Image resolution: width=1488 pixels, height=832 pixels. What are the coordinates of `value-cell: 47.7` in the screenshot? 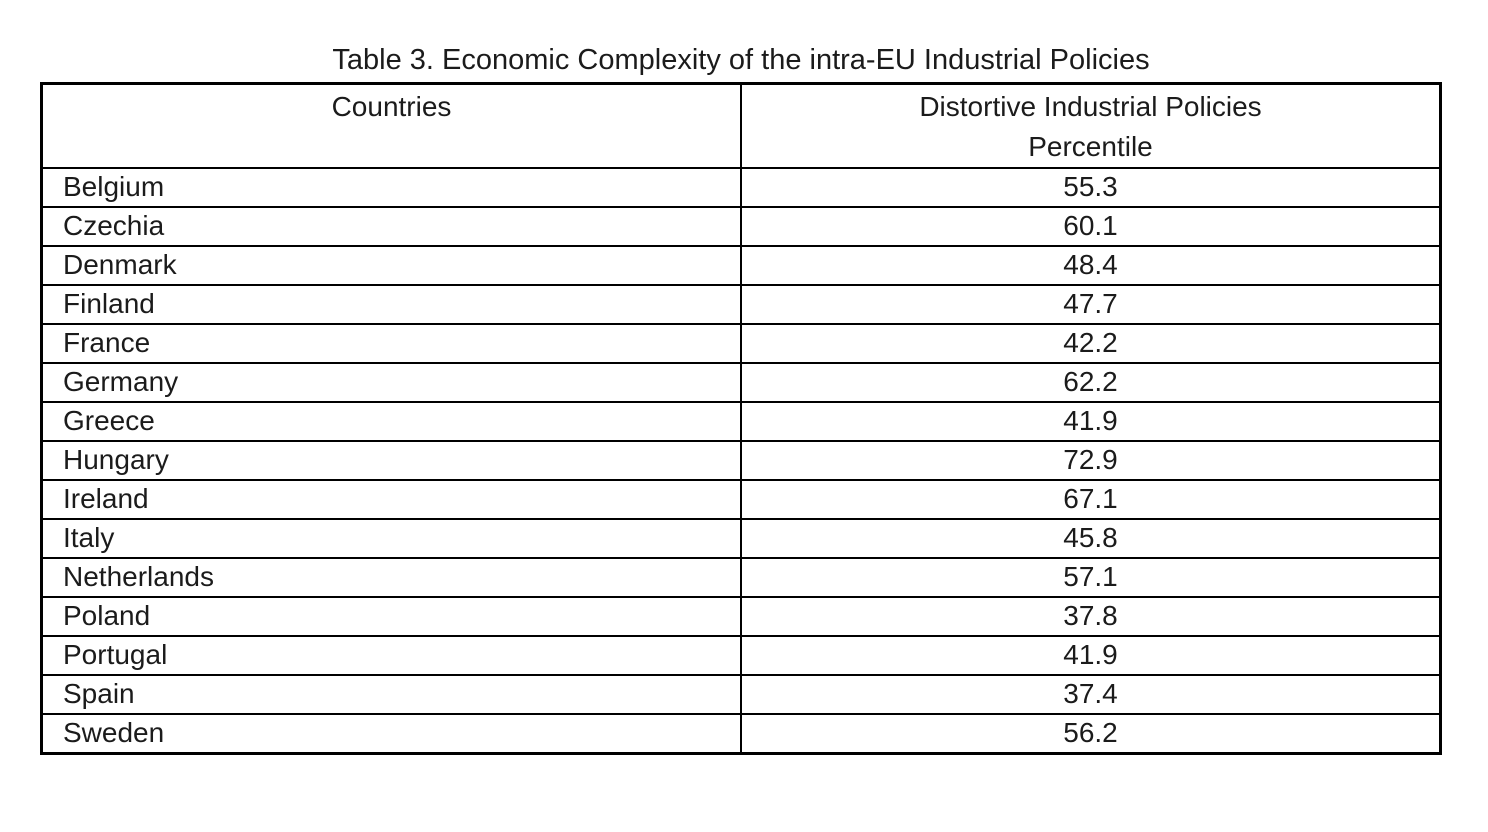 It's located at (1091, 304).